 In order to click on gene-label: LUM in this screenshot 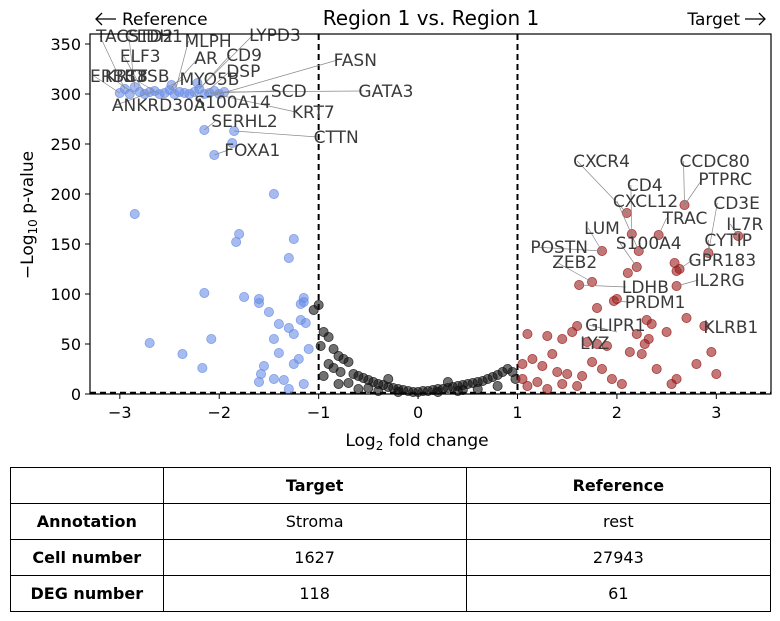, I will do `click(602, 229)`.